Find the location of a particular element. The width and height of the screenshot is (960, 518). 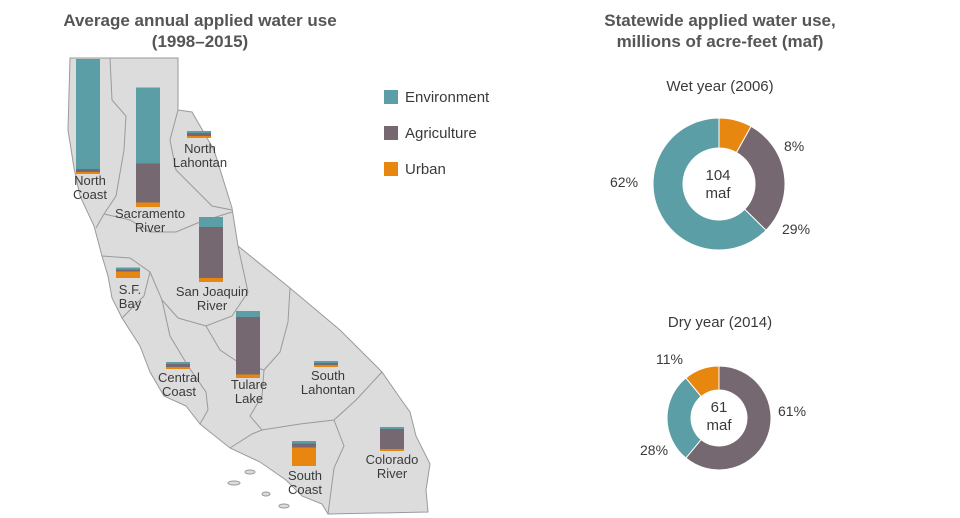

dry-label-urban: 11% is located at coordinates (669, 359).